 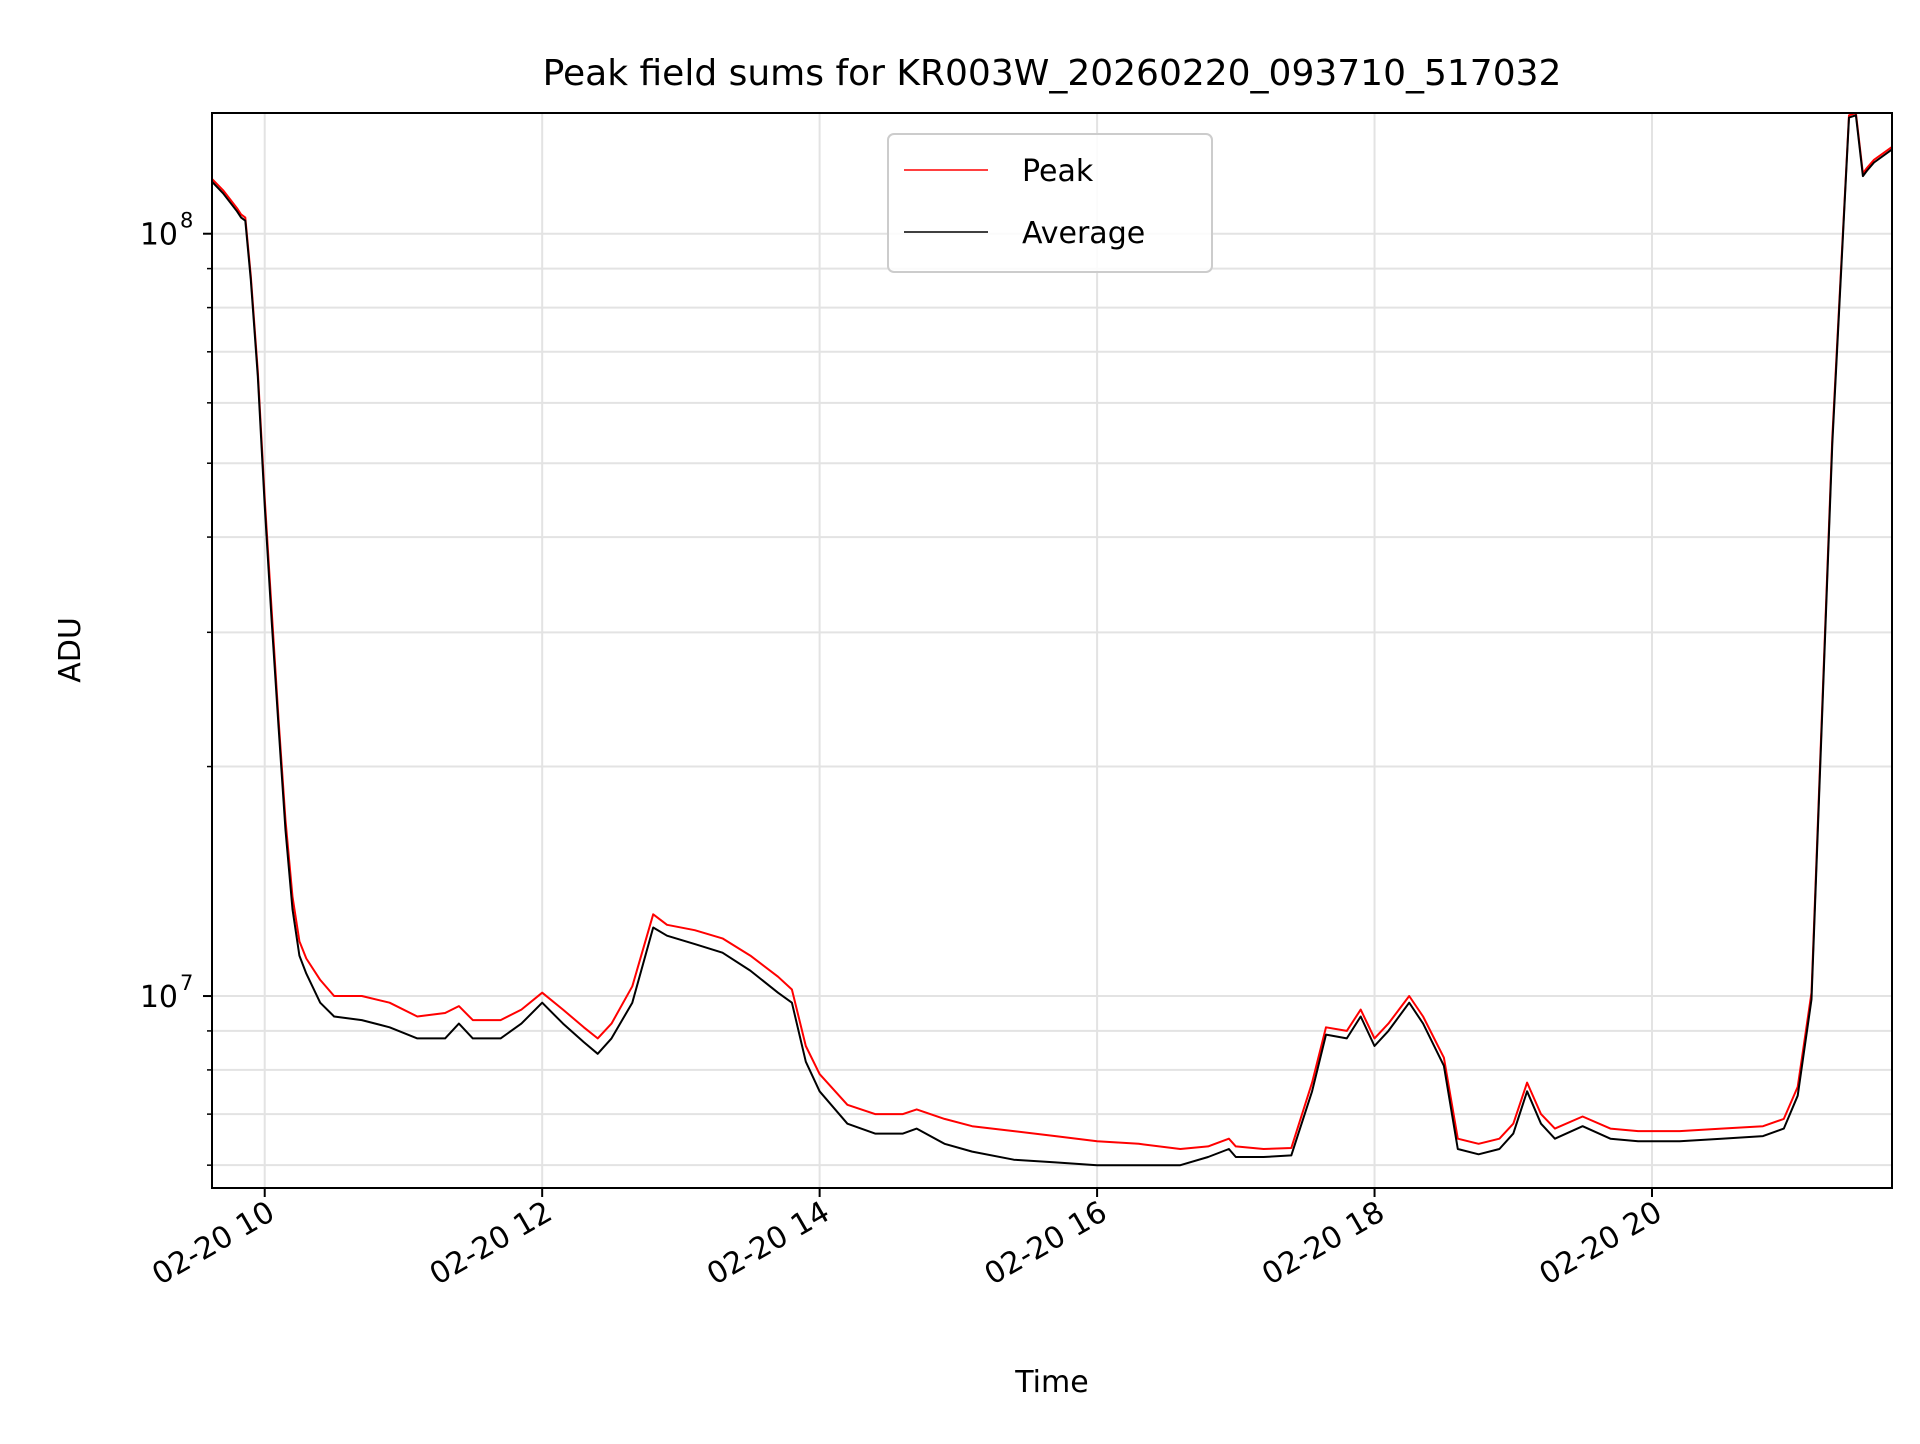 What do you see at coordinates (186, 221) in the screenshot?
I see `y-tick-exponent: 8` at bounding box center [186, 221].